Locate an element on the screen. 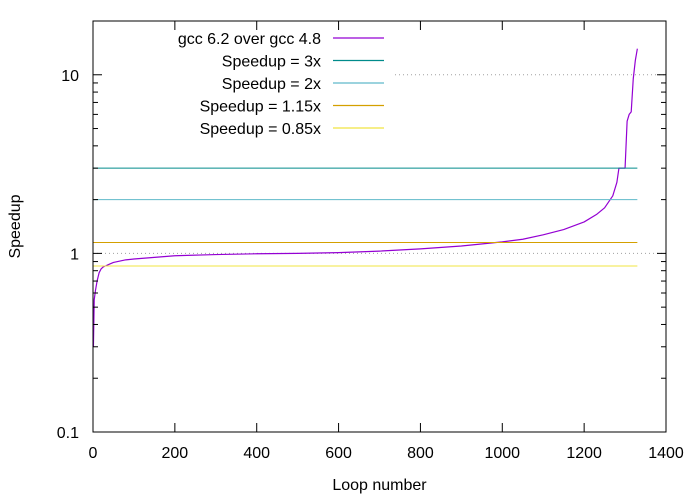 This screenshot has height=500, width=700. legend-label-speedup-3x: Speedup = 3x is located at coordinates (271, 62).